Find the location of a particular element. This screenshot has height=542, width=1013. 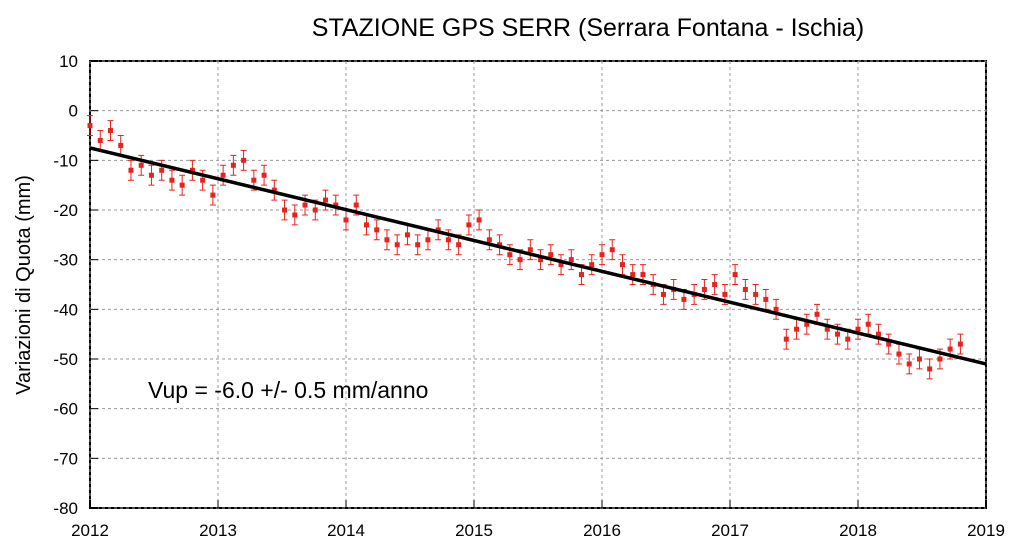

y-tick-label: -40 is located at coordinates (65, 309).